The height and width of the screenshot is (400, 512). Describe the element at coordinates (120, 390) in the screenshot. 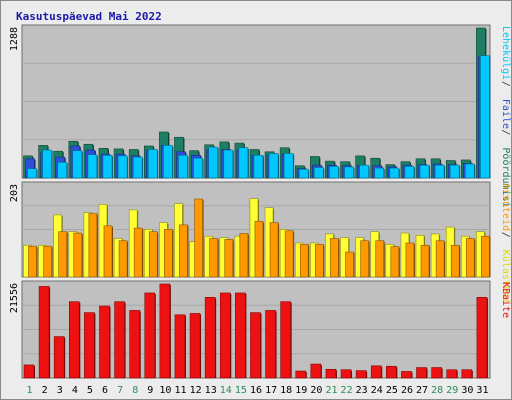

I see `x-tick-label: 7` at that location.